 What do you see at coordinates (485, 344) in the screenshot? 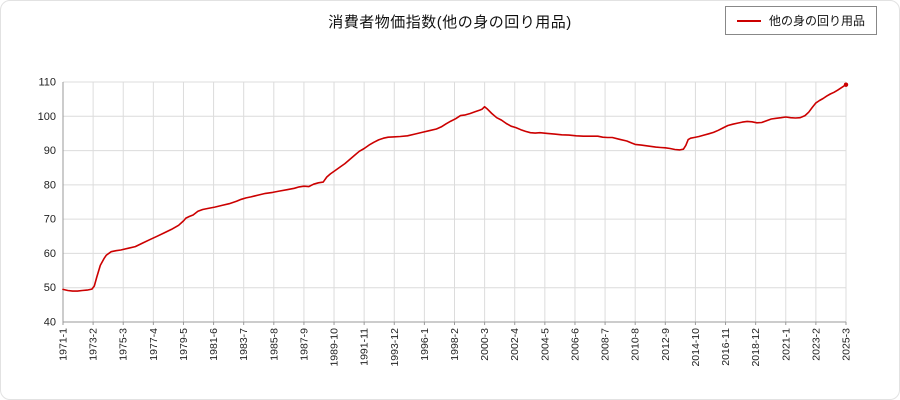
I see `x-tick-label: 2000-3` at bounding box center [485, 344].